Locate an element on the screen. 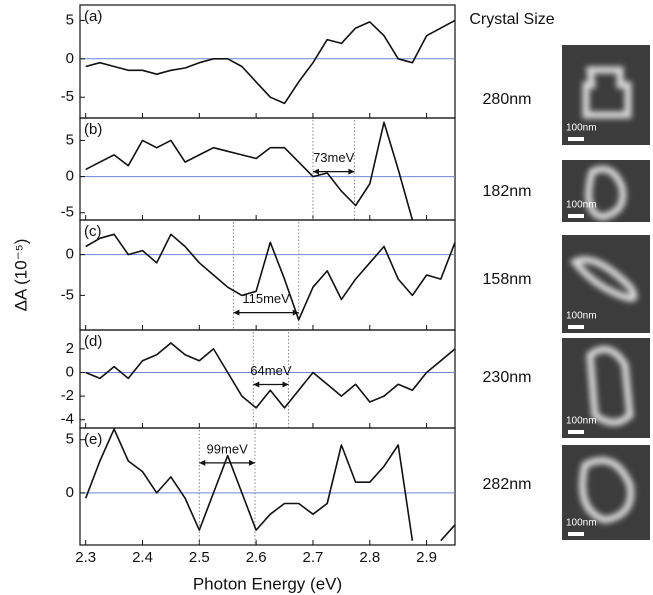 Image resolution: width=653 pixels, height=595 pixels. panel-label: (d) is located at coordinates (93, 341).